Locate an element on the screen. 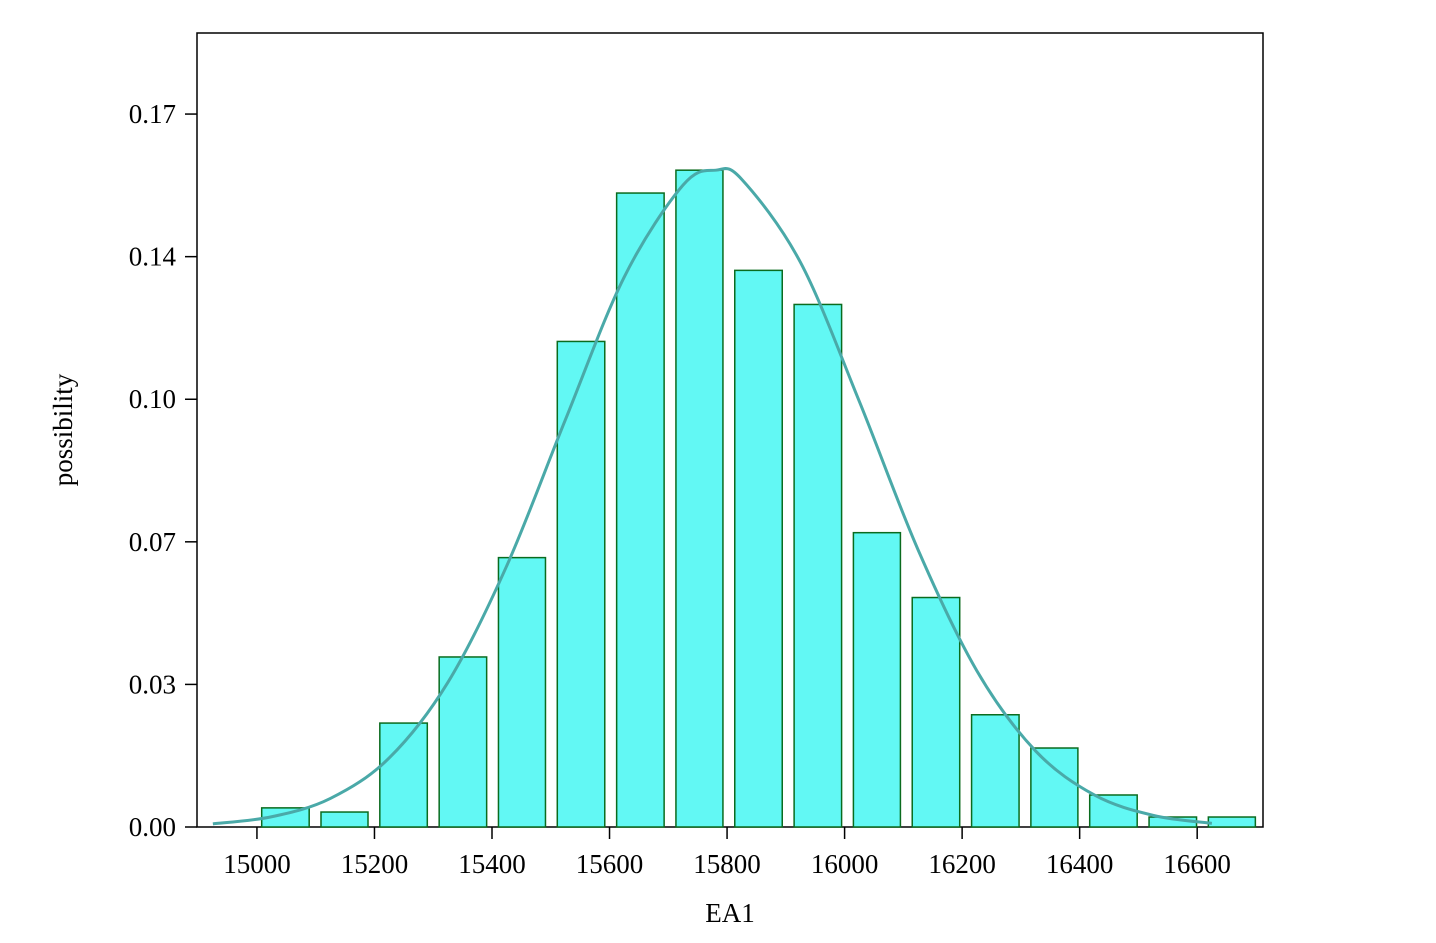  y-tick-label: 0.10 is located at coordinates (152, 399).